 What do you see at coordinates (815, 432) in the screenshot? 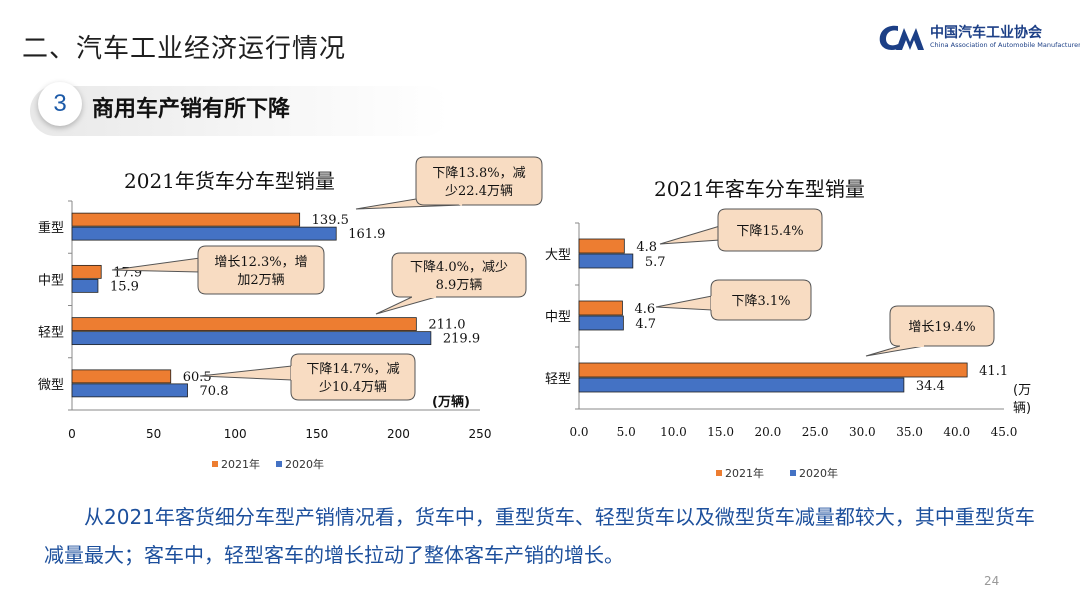
I see `x-tick-label: 25.0` at bounding box center [815, 432].